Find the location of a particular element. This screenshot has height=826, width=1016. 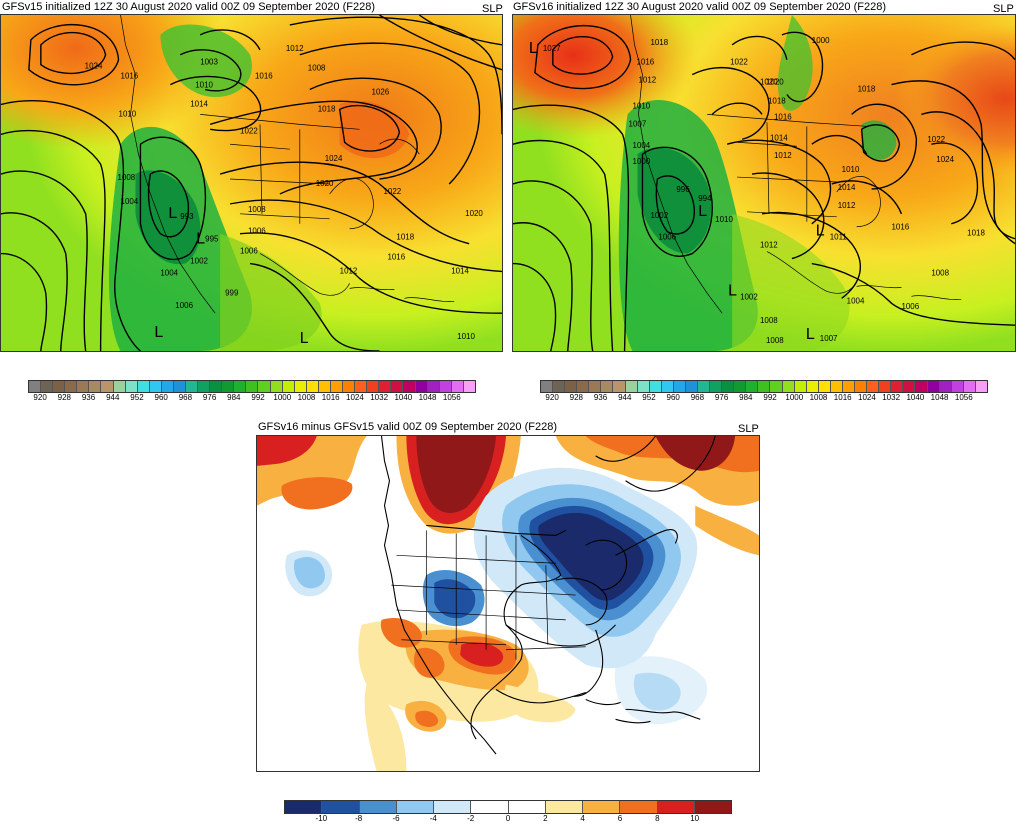

colorbar-tick-label: 1016 is located at coordinates (330, 397).